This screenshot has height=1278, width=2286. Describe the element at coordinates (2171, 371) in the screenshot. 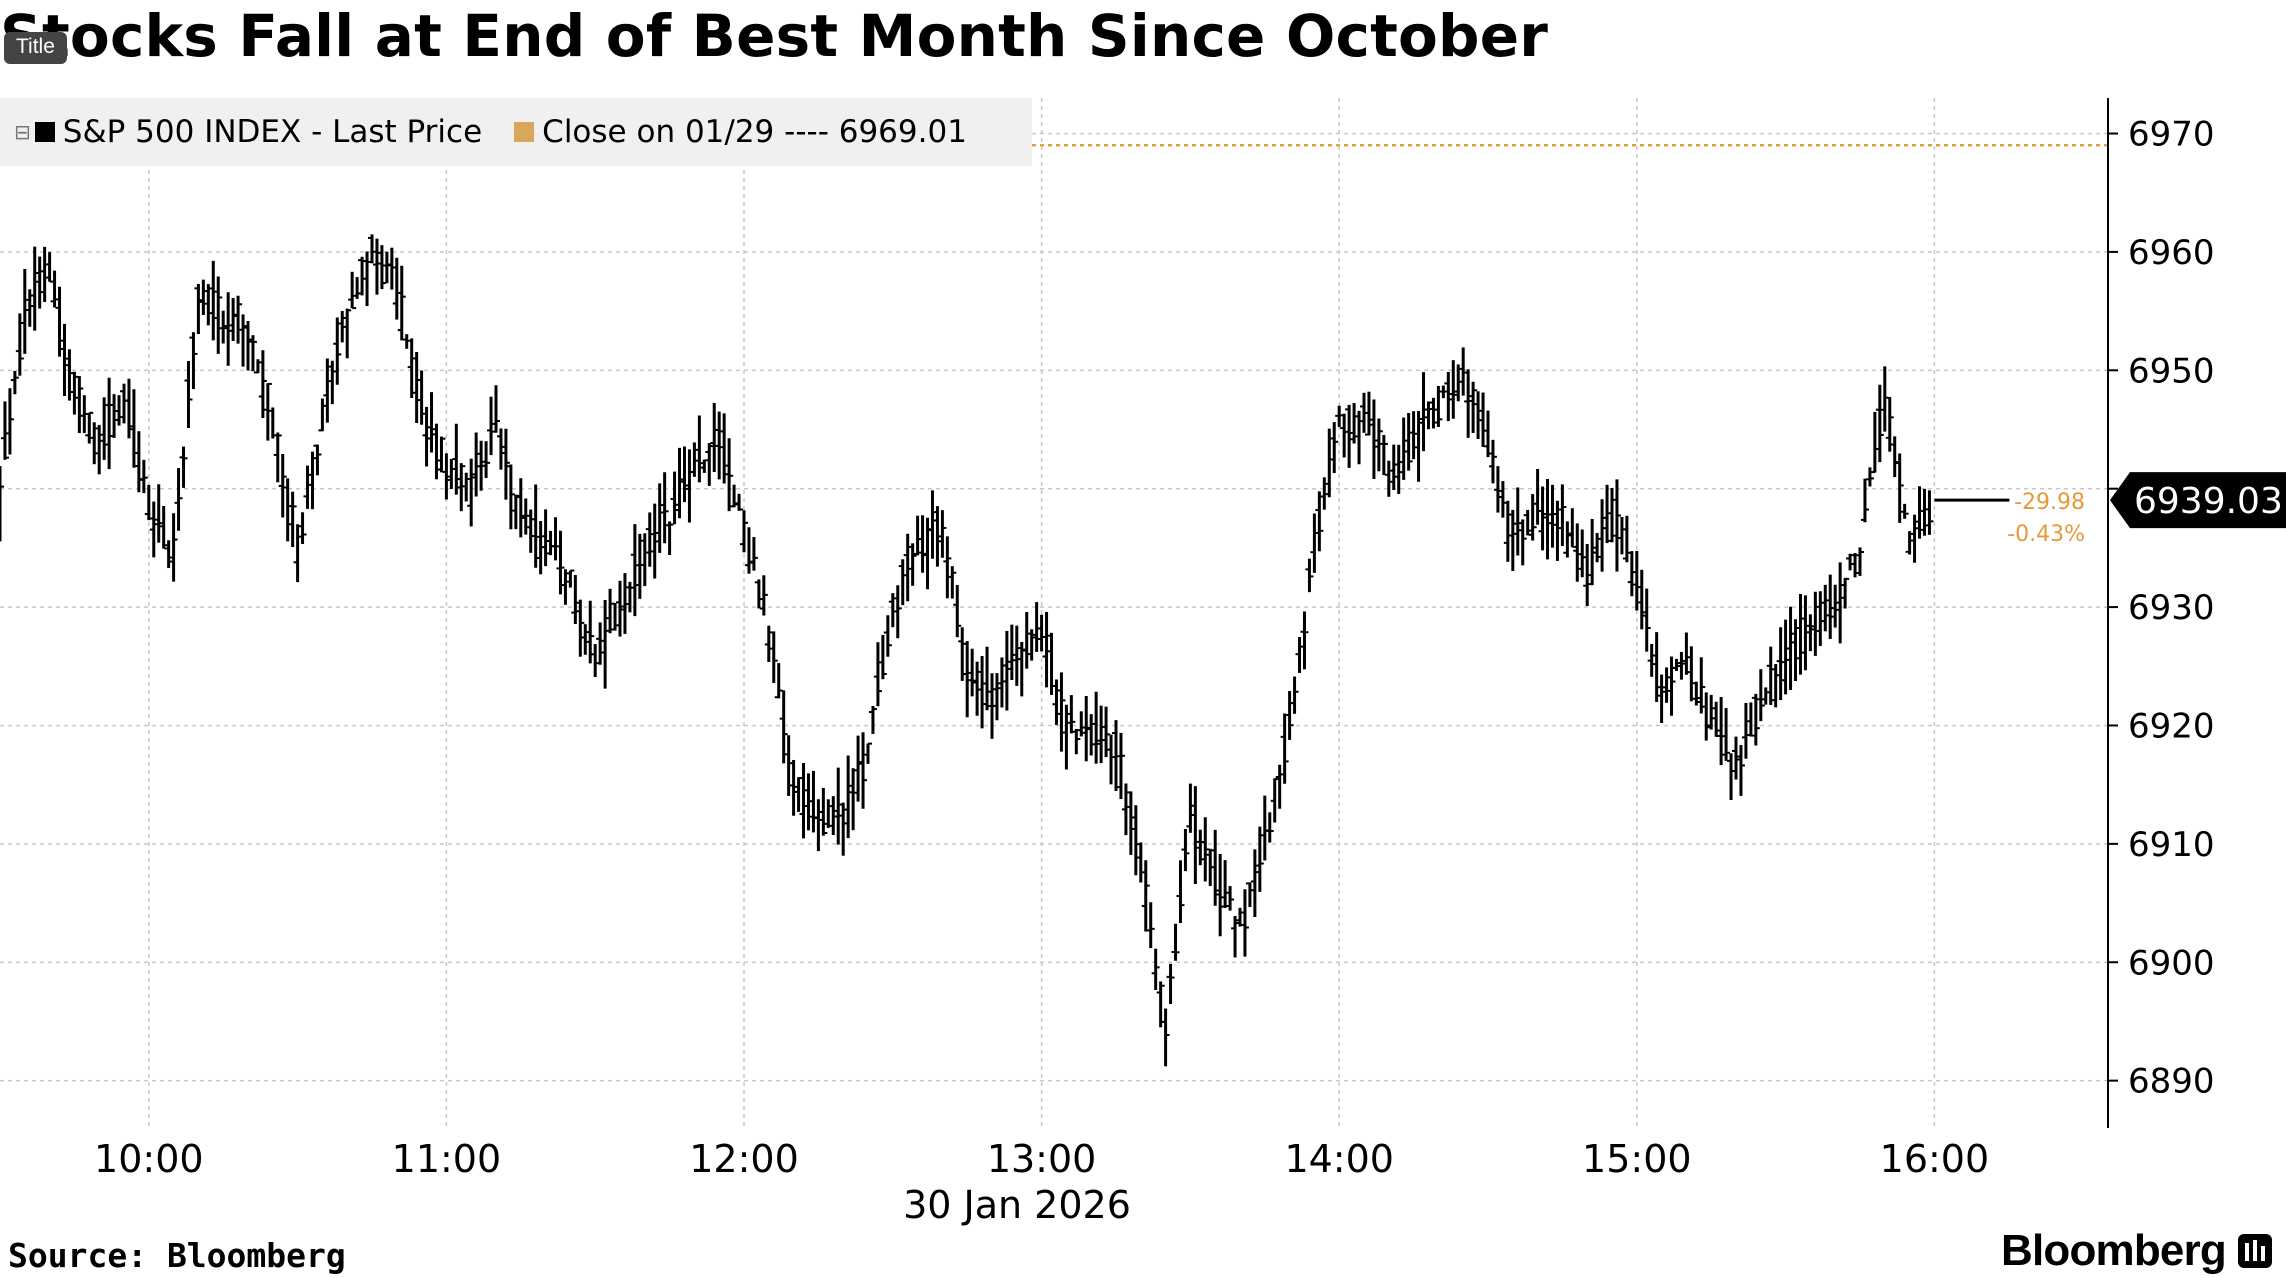

I see `y-tick-label: 6950` at that location.